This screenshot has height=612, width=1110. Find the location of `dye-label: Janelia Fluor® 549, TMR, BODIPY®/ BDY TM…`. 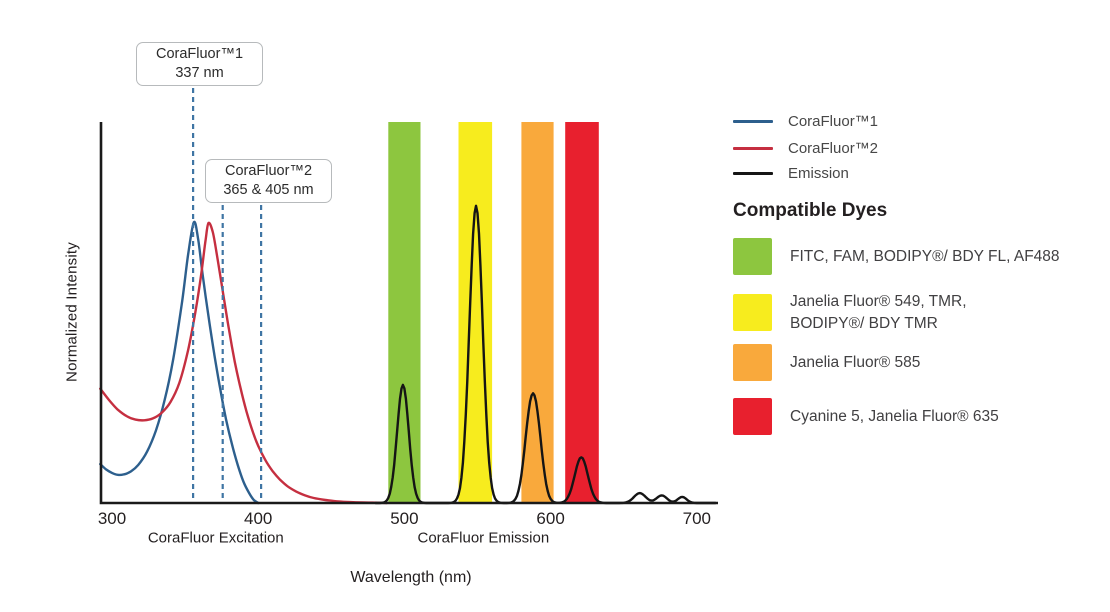

dye-label: Janelia Fluor® 549, TMR, BODIPY®/ BDY TM… is located at coordinates (878, 312).